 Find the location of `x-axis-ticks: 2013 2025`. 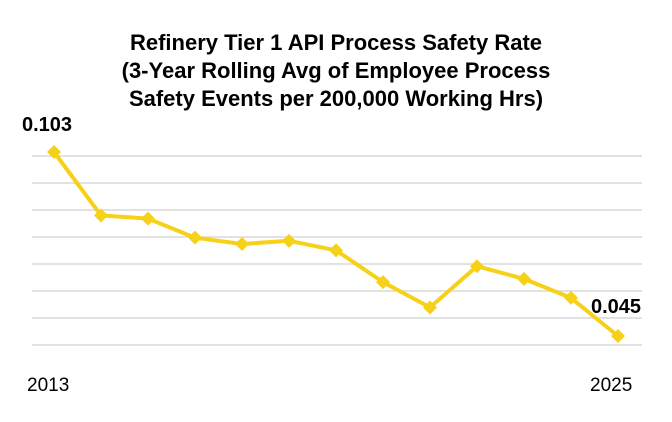

x-axis-ticks: 2013 2025 is located at coordinates (329, 385).